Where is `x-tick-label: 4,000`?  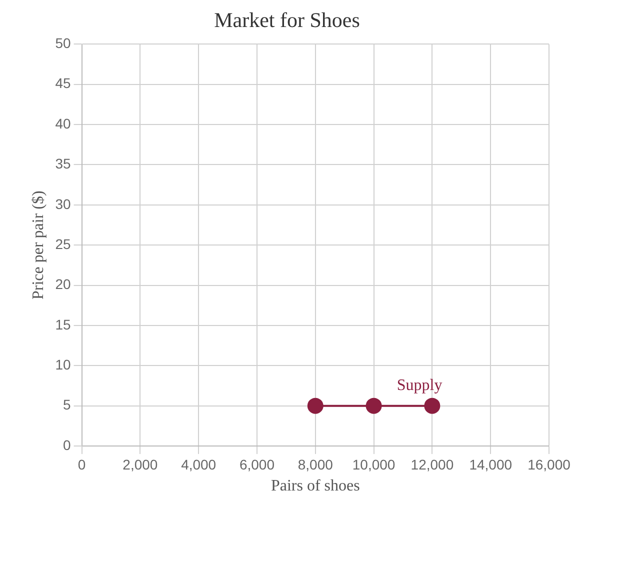 x-tick-label: 4,000 is located at coordinates (198, 464).